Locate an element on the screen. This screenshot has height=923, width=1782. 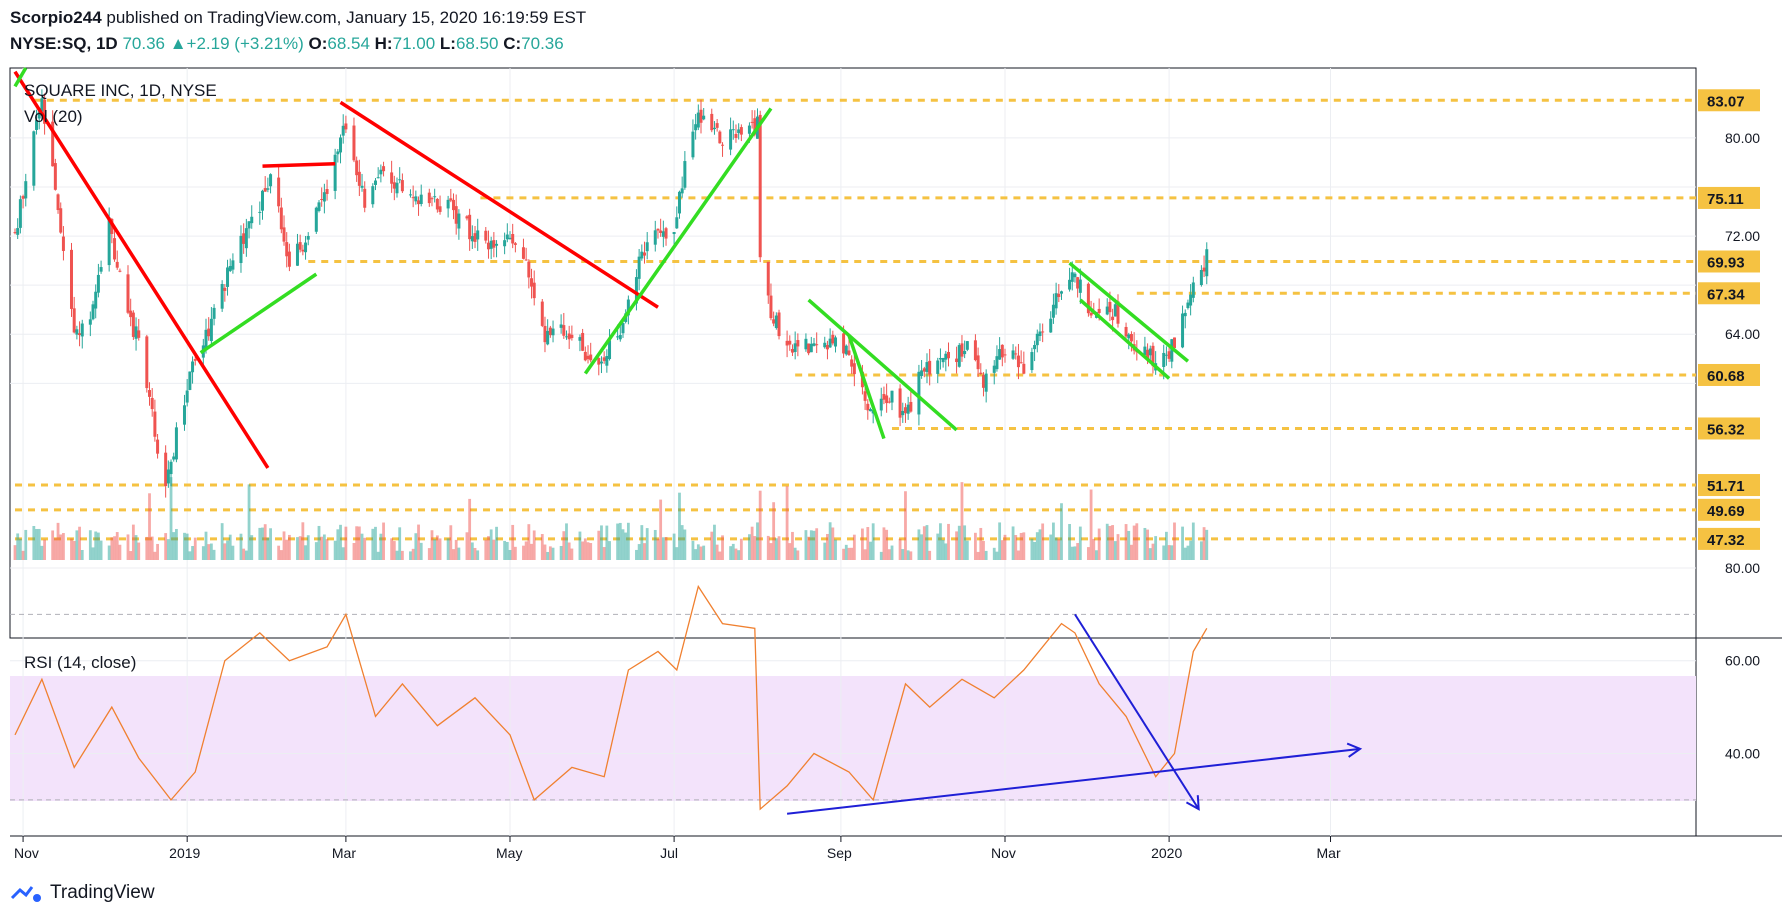
chart-title: SQUARE INC, 1D, NYSE is located at coordinates (120, 90).